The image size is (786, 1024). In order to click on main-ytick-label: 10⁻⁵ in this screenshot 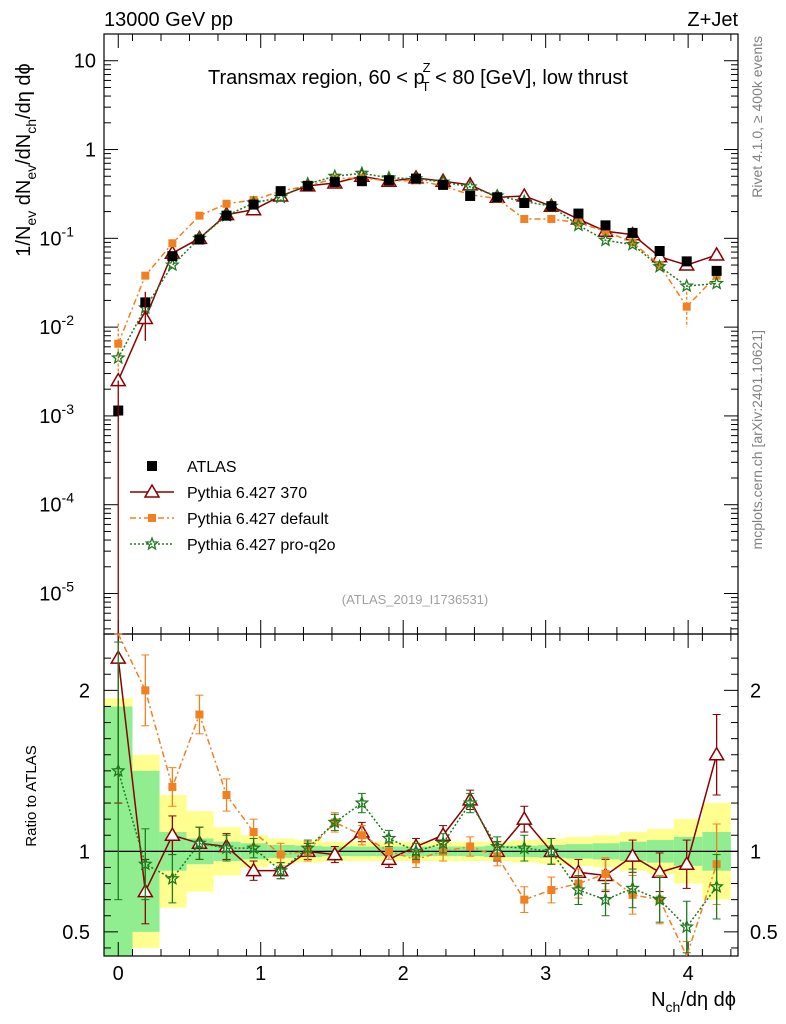, I will do `click(56, 592)`.